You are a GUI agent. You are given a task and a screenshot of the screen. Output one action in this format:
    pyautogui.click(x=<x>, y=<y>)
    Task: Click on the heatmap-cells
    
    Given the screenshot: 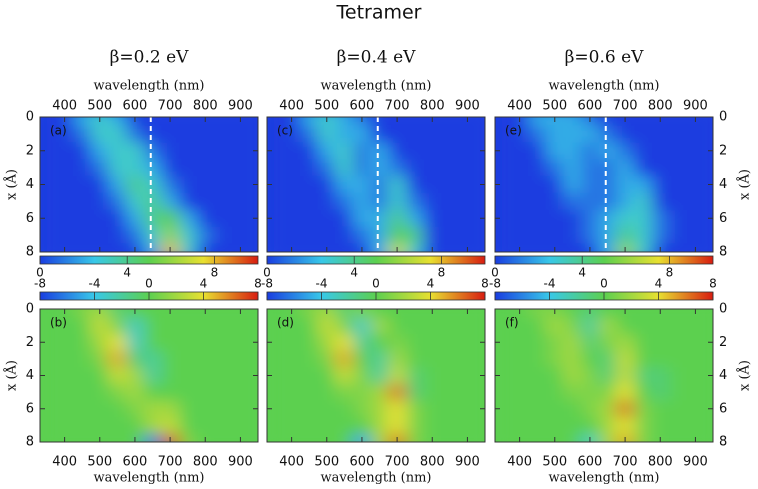 What is the action you would take?
    pyautogui.click(x=604, y=184)
    